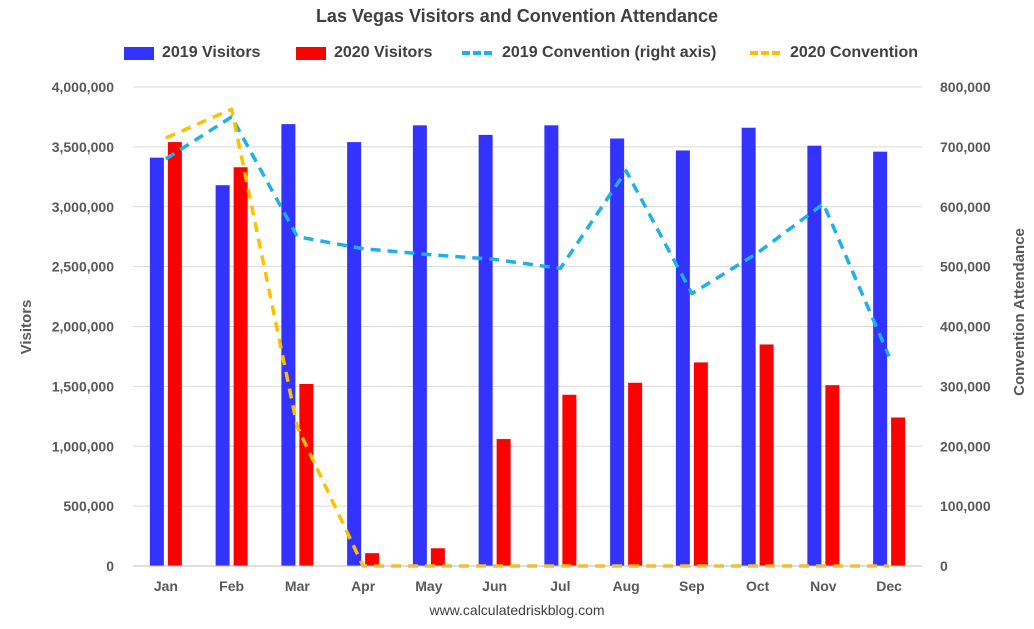  What do you see at coordinates (682, 358) in the screenshot?
I see `bar-2019-visitors-sep` at bounding box center [682, 358].